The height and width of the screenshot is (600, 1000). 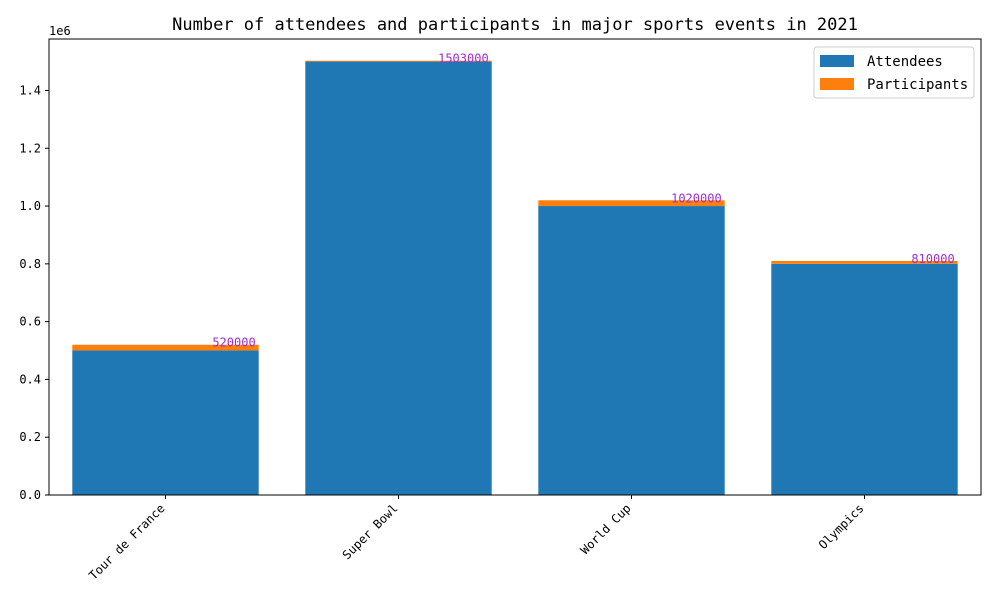 I want to click on bar-participants-tour-de-france, so click(x=165, y=347).